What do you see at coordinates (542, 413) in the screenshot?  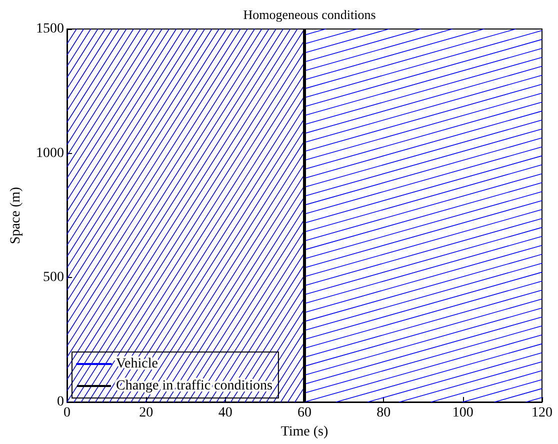 I see `x-tick-label: 120` at bounding box center [542, 413].